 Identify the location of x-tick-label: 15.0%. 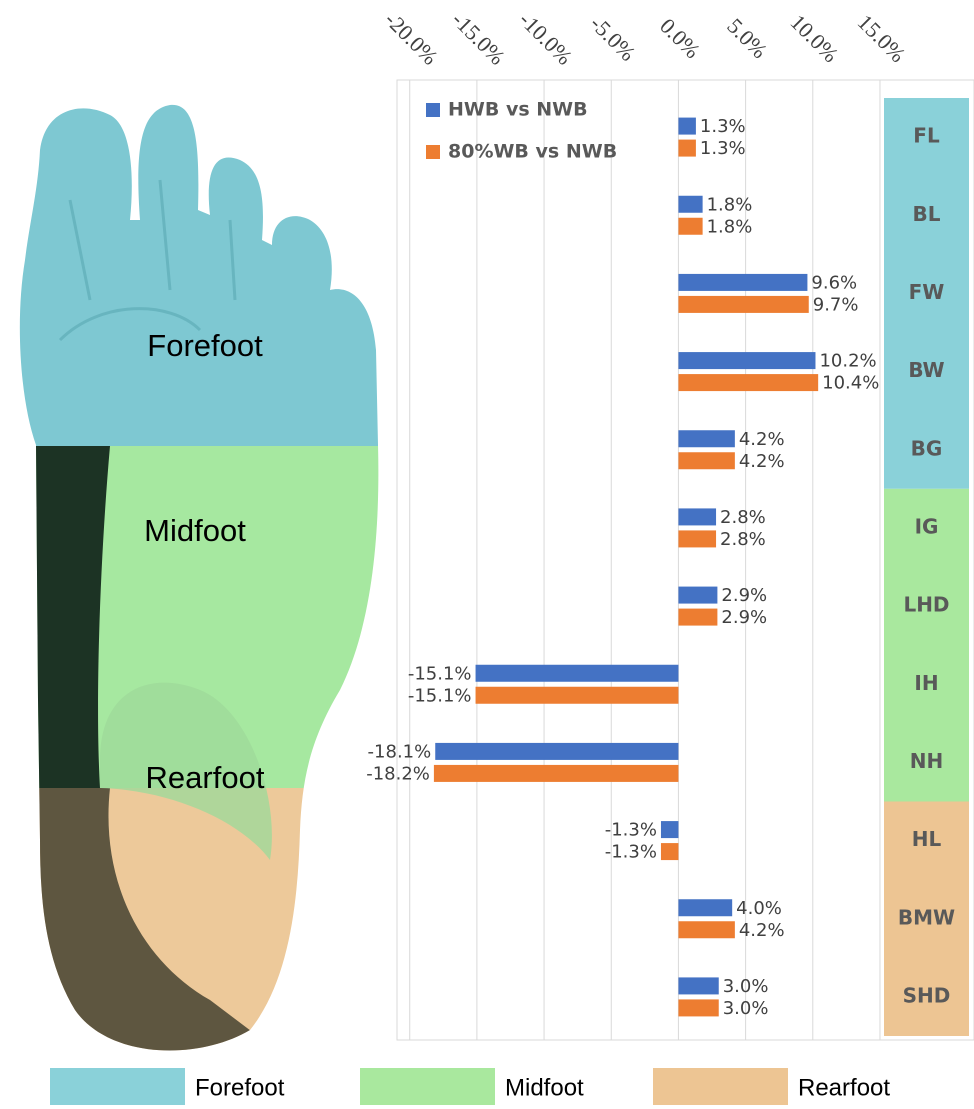
(882, 38).